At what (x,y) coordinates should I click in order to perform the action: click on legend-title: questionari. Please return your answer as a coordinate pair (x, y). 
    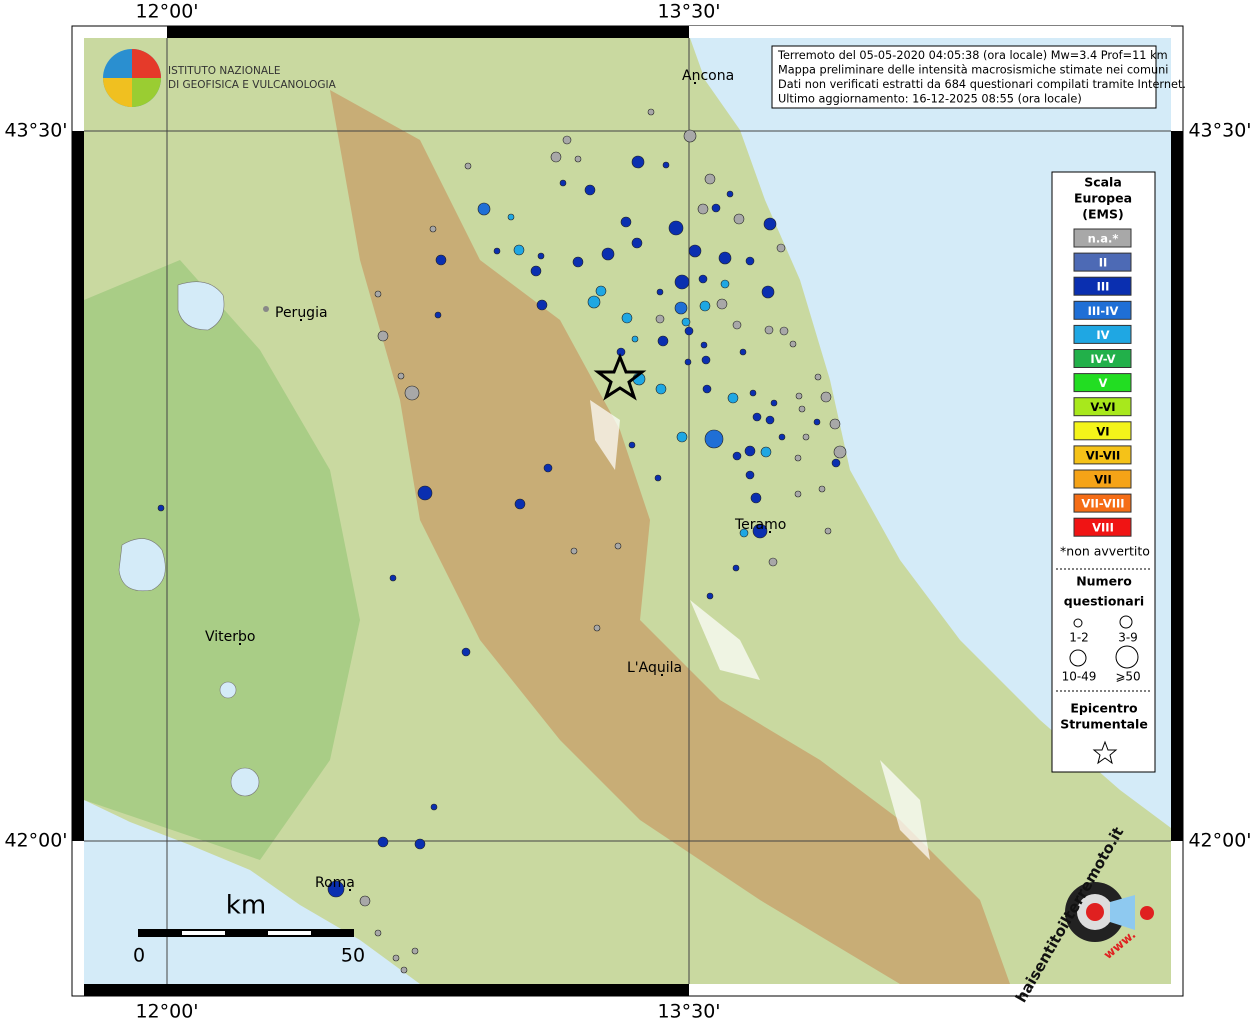
    Looking at the image, I should click on (1104, 601).